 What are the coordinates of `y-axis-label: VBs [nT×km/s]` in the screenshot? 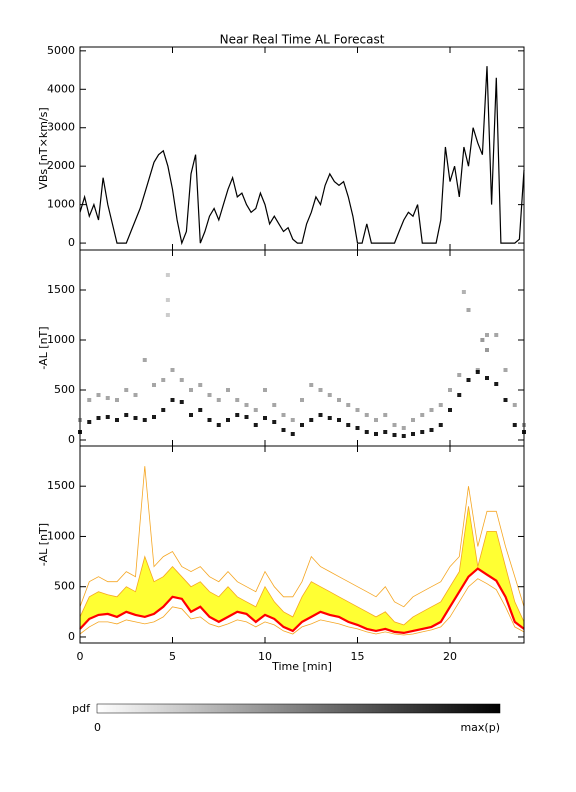 It's located at (43, 148).